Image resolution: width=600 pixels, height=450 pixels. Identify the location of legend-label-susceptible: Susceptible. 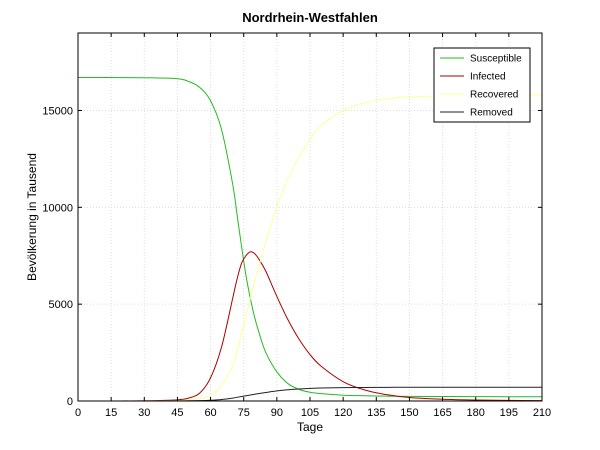
(496, 59).